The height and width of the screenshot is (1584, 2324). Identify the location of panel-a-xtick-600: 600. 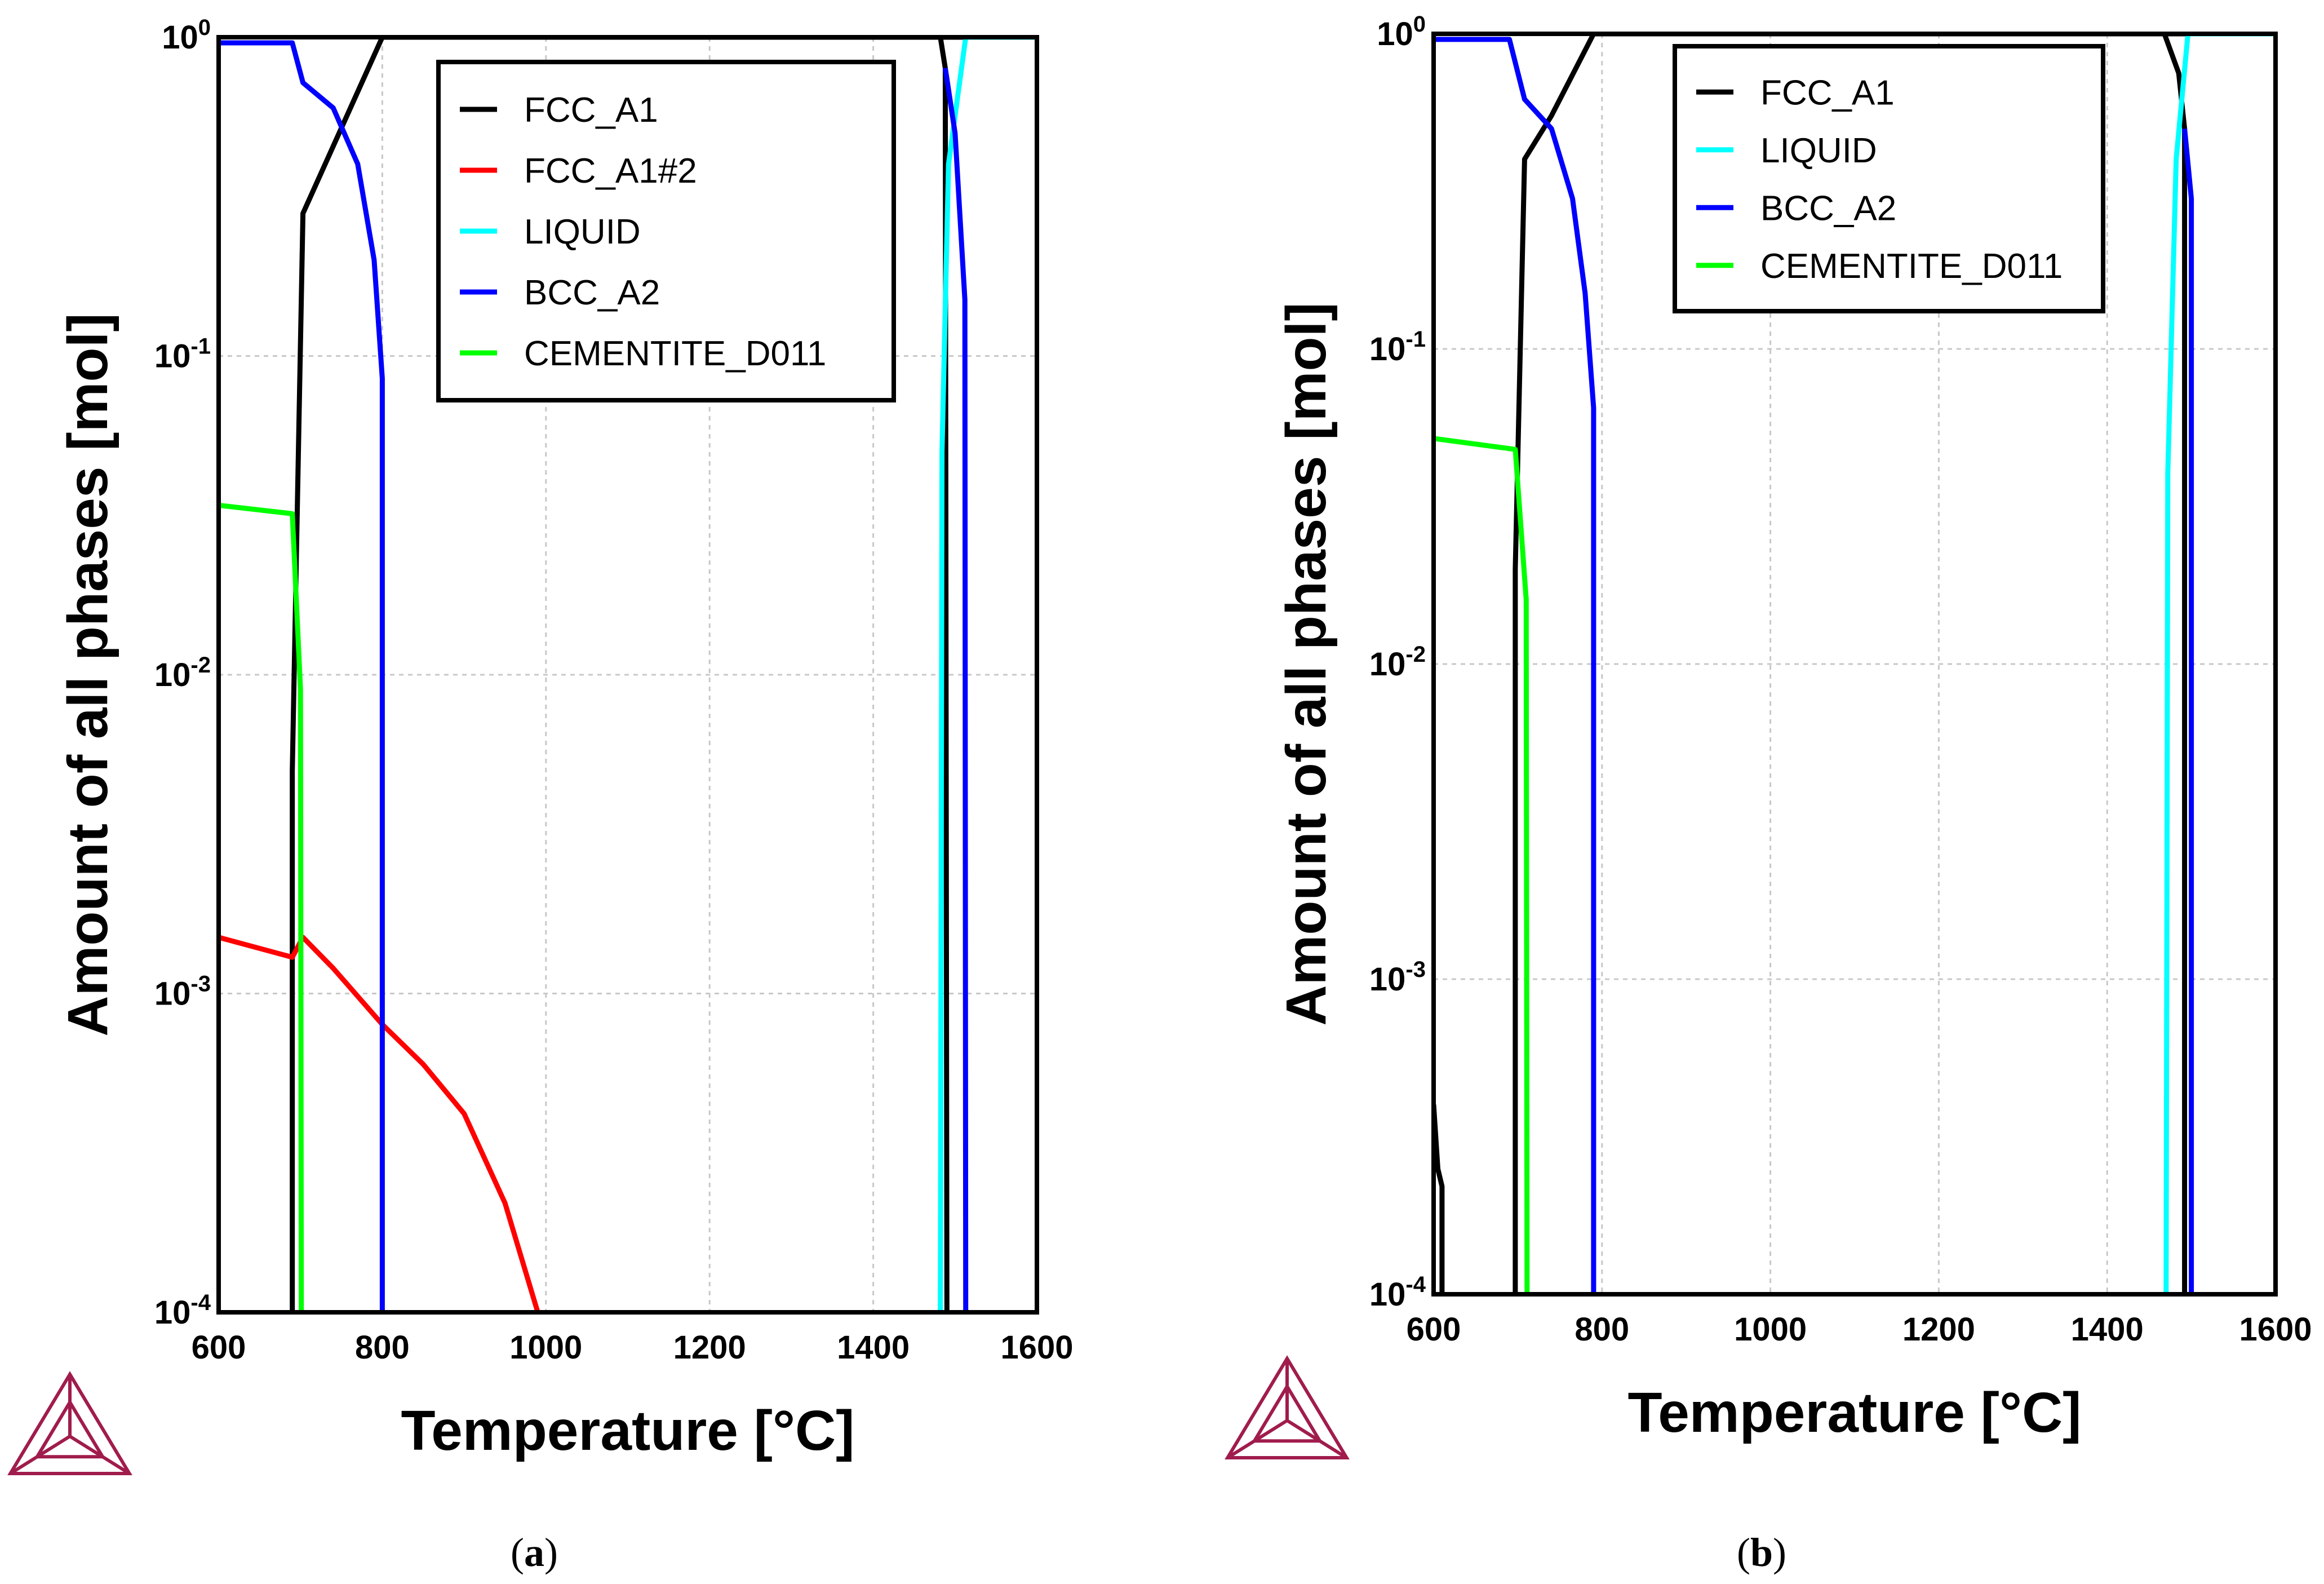
(219, 1347).